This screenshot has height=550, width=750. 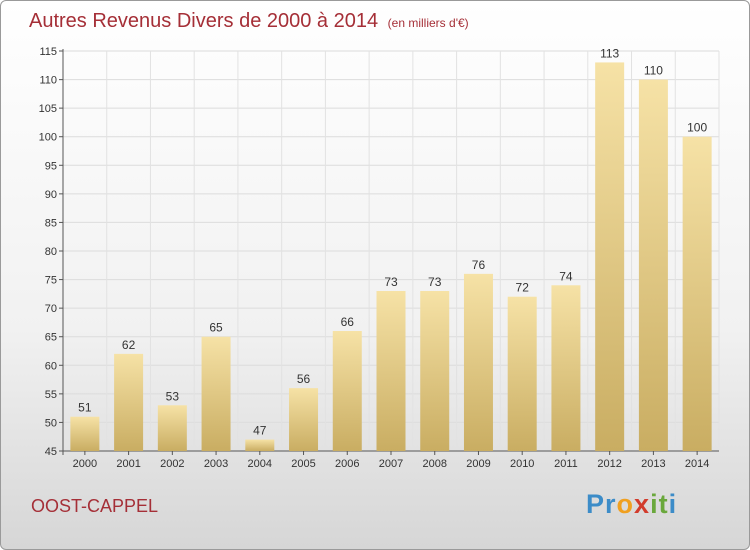 What do you see at coordinates (348, 322) in the screenshot?
I see `data-label: 66` at bounding box center [348, 322].